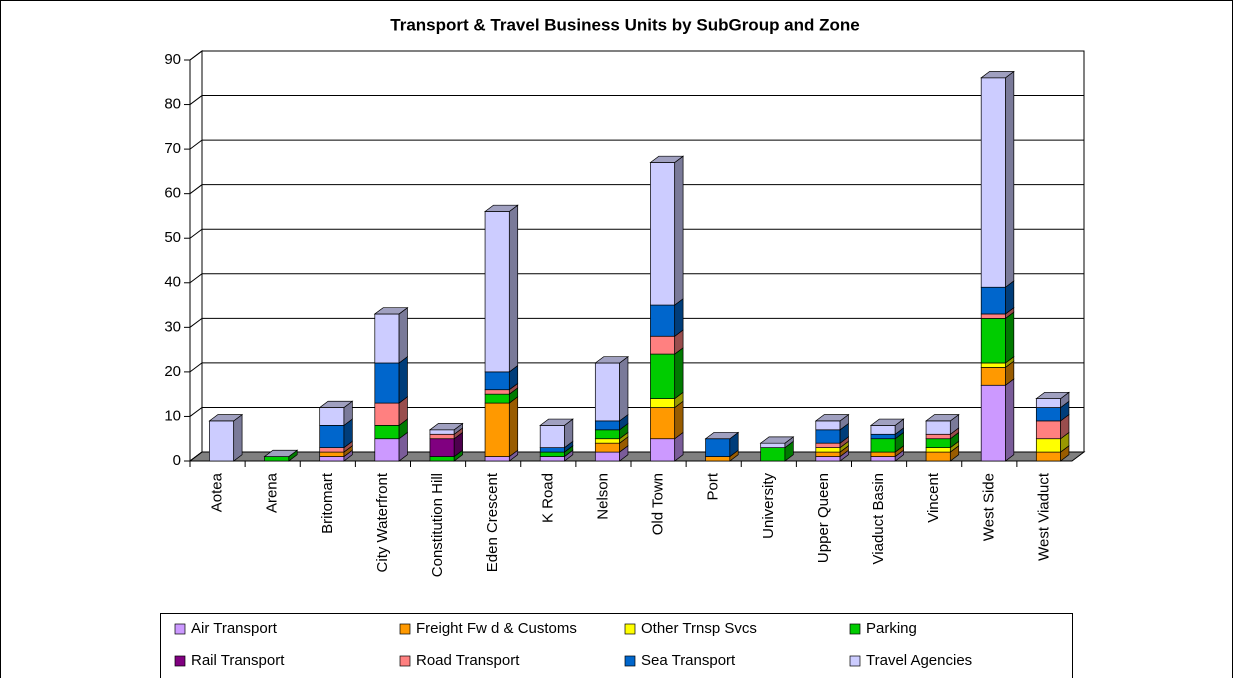 Image resolution: width=1233 pixels, height=678 pixels. Describe the element at coordinates (234, 628) in the screenshot. I see `legend-label: Air Transport` at that location.